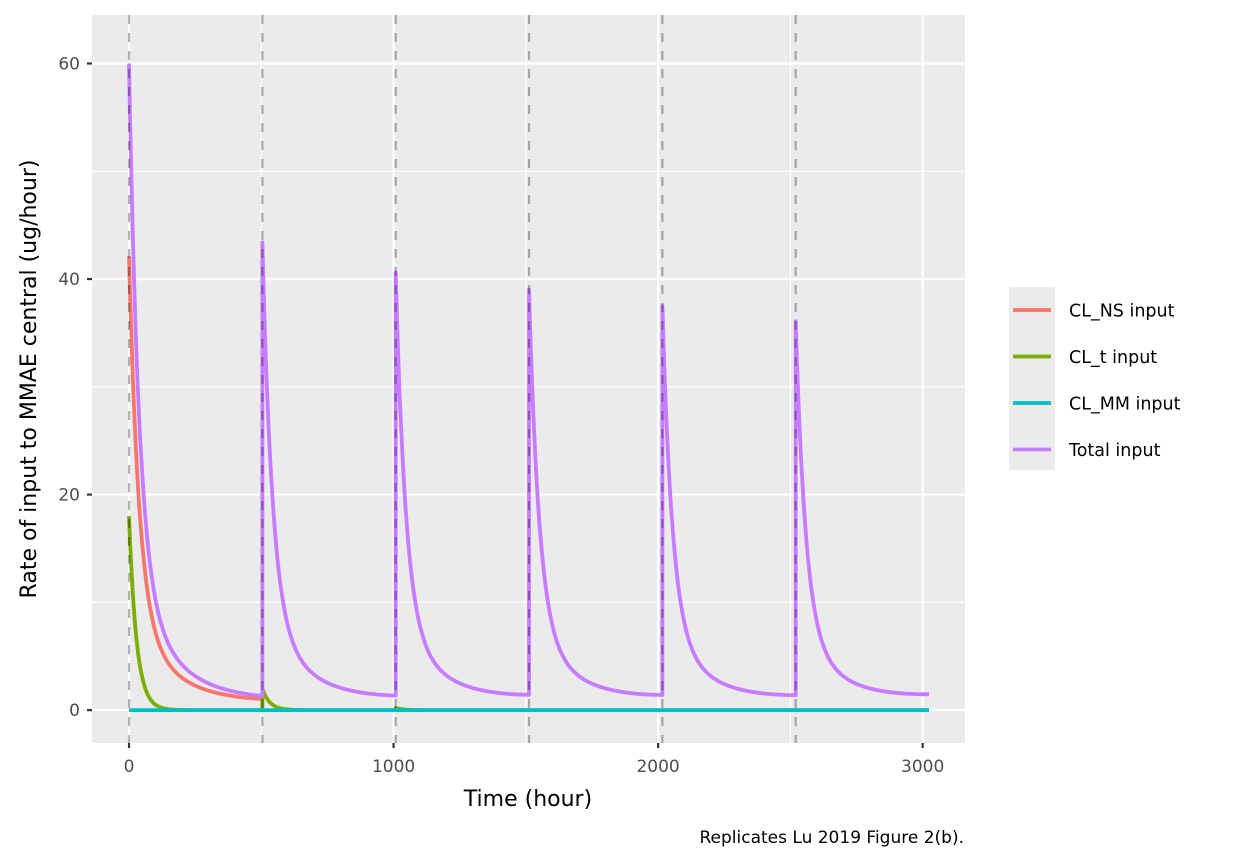  I want to click on y-tick-label: 20, so click(69, 496).